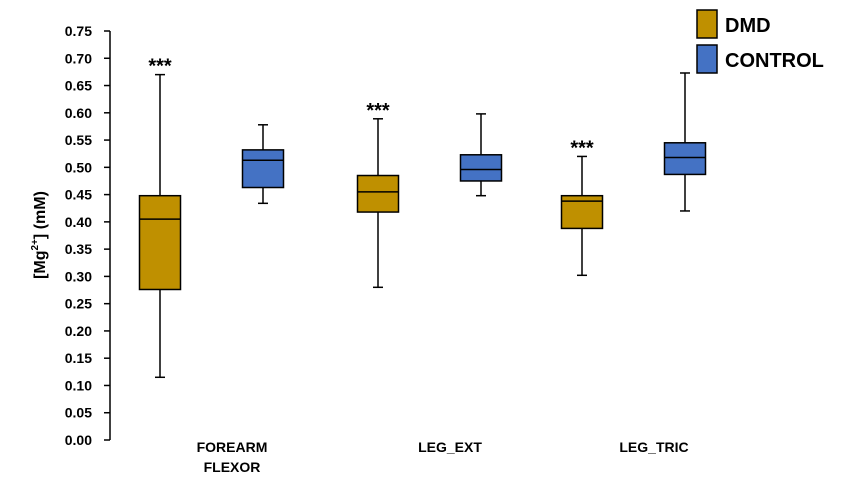  I want to click on y-tick-label: 0.45, so click(78, 195).